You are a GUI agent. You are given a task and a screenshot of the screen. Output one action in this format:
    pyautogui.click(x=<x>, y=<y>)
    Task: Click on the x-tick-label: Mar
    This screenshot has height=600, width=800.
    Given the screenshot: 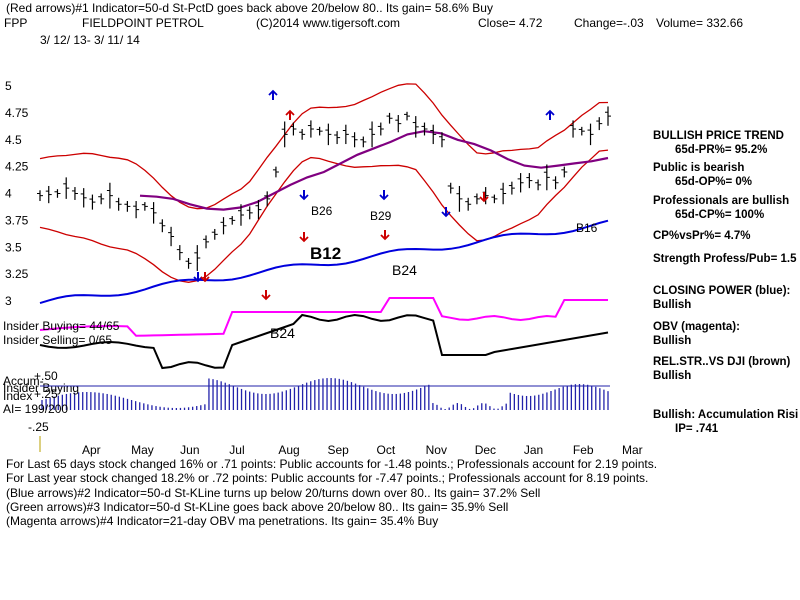 What is the action you would take?
    pyautogui.click(x=632, y=450)
    